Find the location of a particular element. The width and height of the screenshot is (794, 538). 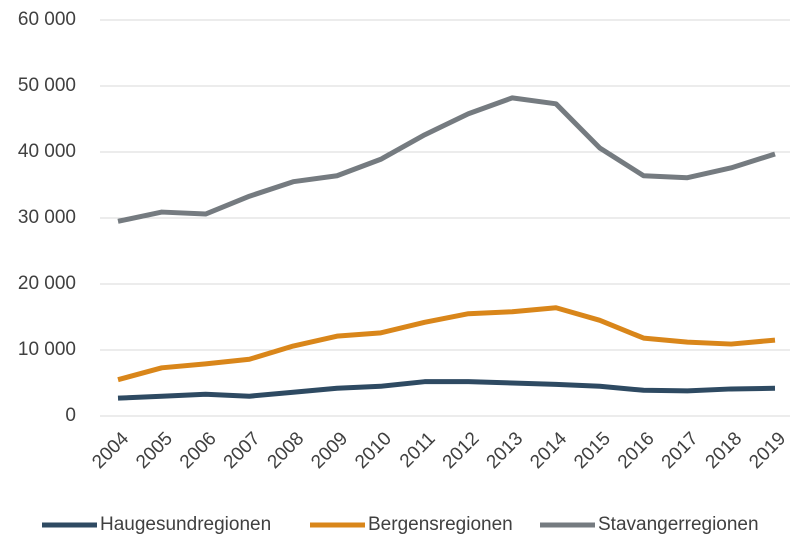

x-tick-label: 2011 is located at coordinates (418, 450).